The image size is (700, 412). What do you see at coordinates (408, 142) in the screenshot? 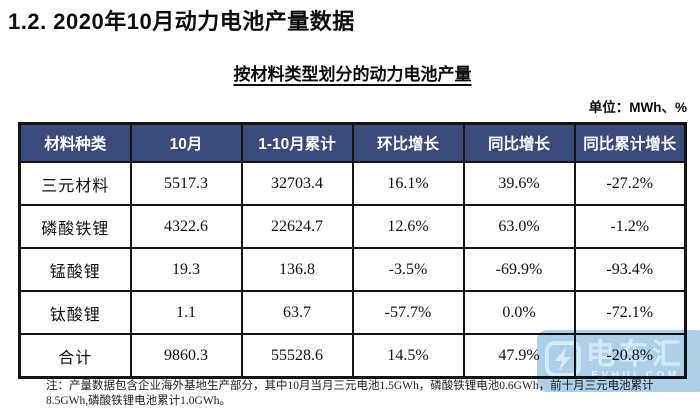
I see `column-header-mom-growth: 环比增长` at bounding box center [408, 142].